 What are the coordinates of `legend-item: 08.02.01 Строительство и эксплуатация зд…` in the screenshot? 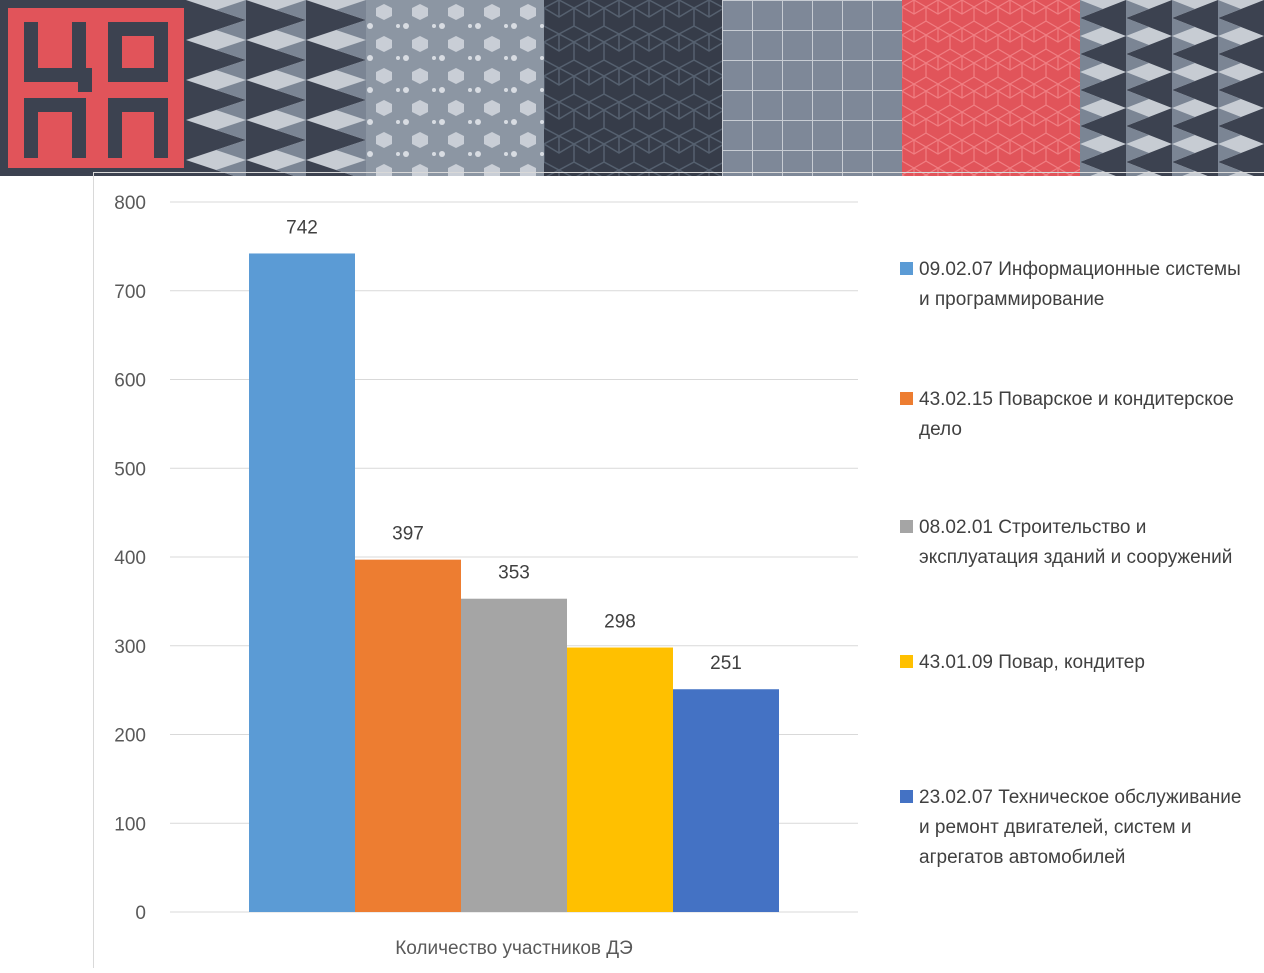 It's located at (1077, 543).